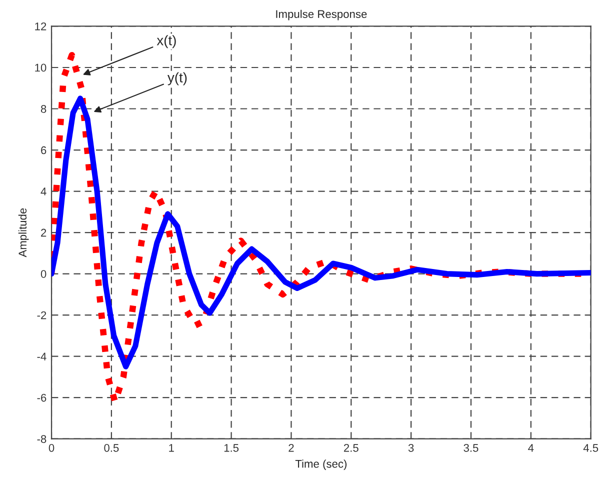 Image resolution: width=606 pixels, height=477 pixels. Describe the element at coordinates (43, 232) in the screenshot. I see `y-tick-label: 2` at that location.